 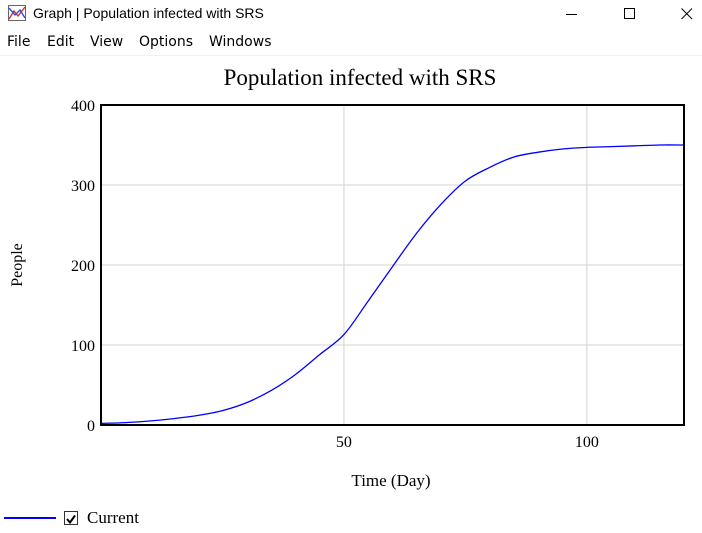 What do you see at coordinates (390, 480) in the screenshot?
I see `x-axis-label: Time (Day)` at bounding box center [390, 480].